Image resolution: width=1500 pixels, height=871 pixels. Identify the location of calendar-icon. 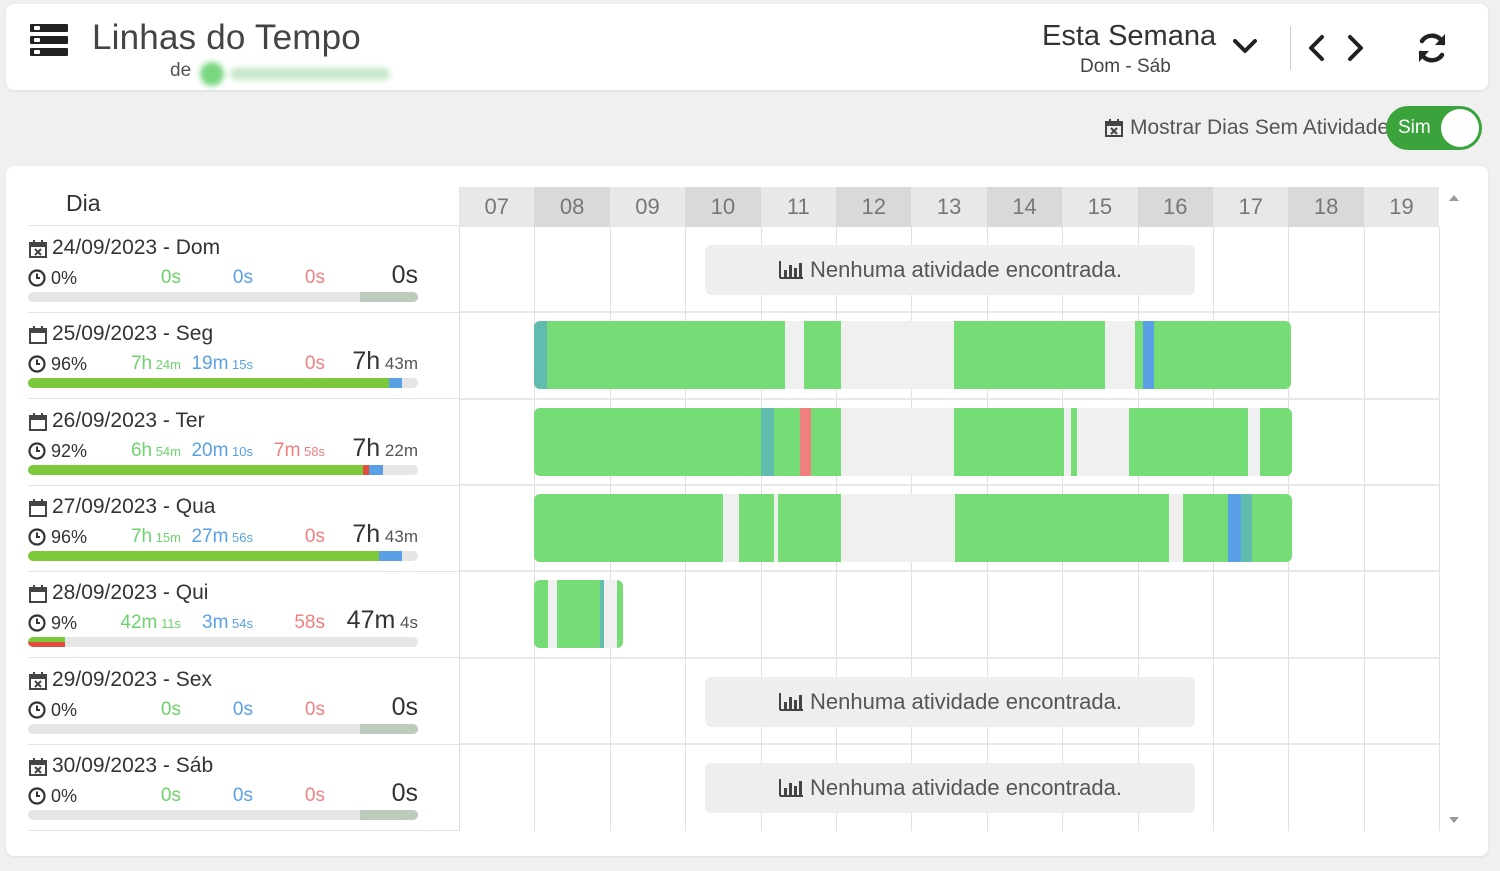
(38, 337).